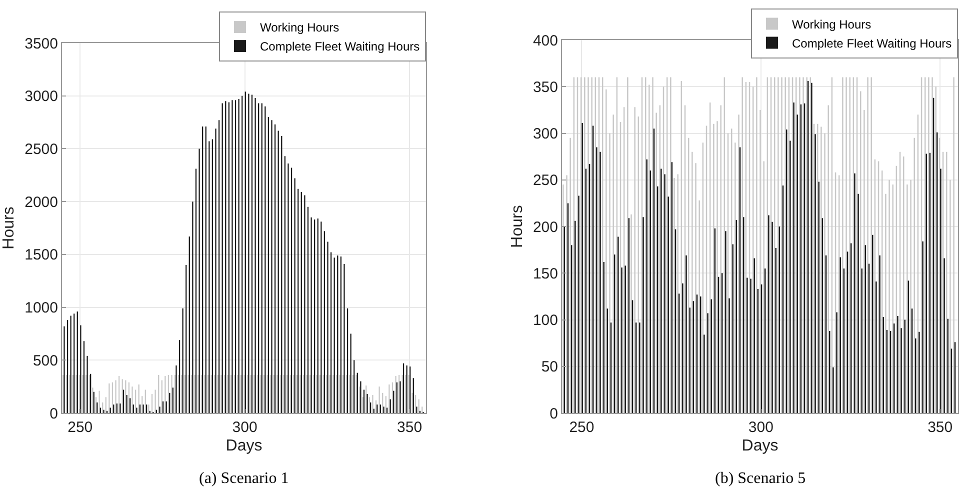 Image resolution: width=964 pixels, height=495 pixels. I want to click on y-tick-label: 3500, so click(41, 43).